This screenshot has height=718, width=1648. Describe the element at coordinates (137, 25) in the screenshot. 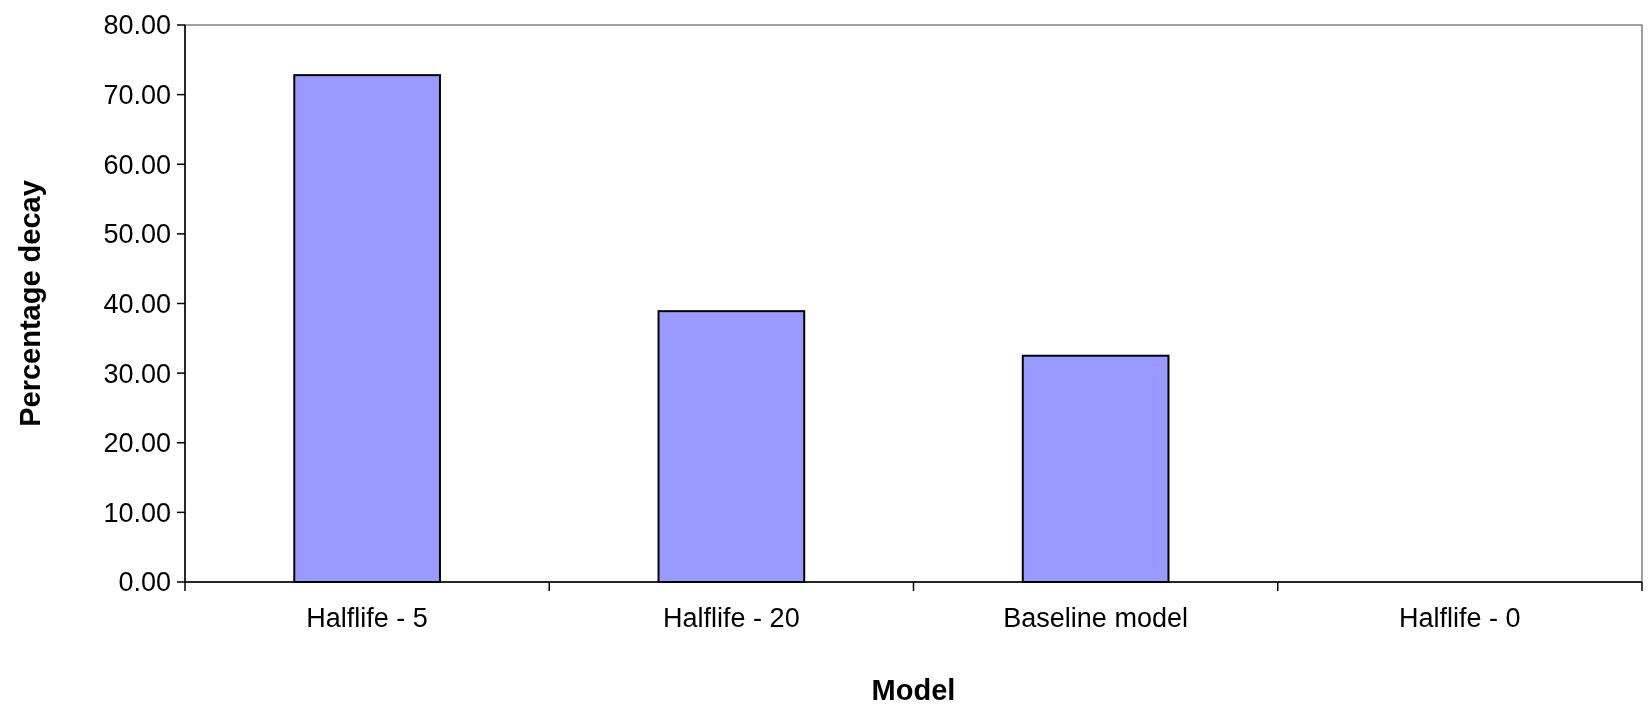

I see `y-tick-label: 80.00` at that location.